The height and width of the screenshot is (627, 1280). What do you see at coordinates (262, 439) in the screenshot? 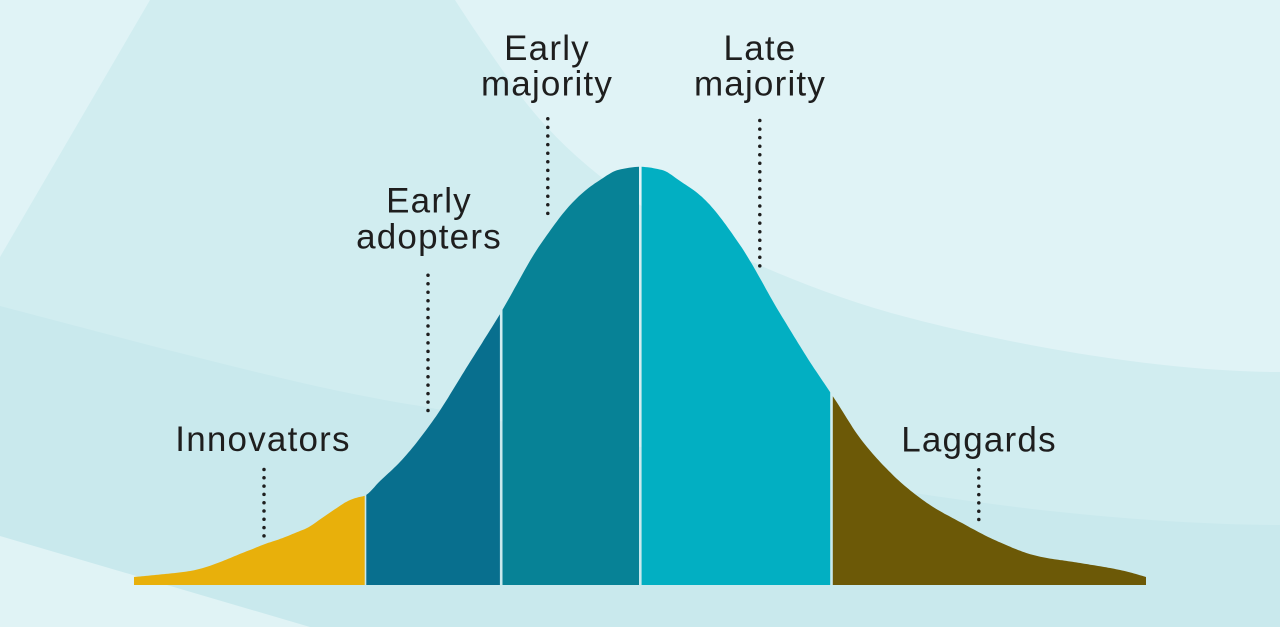
I see `svg-text: Innovators` at bounding box center [262, 439].